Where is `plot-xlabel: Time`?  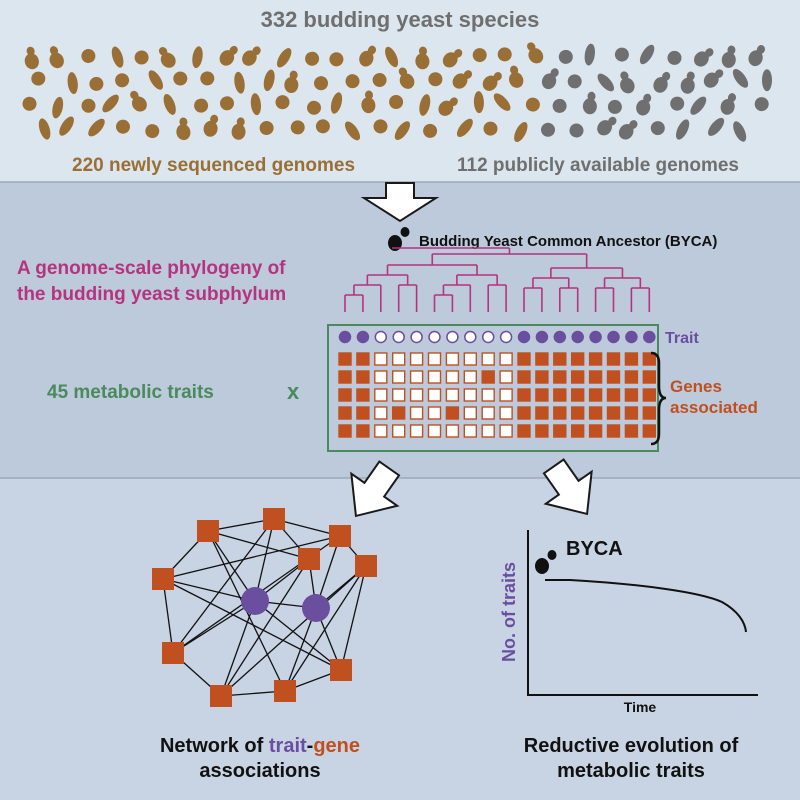 plot-xlabel: Time is located at coordinates (640, 707).